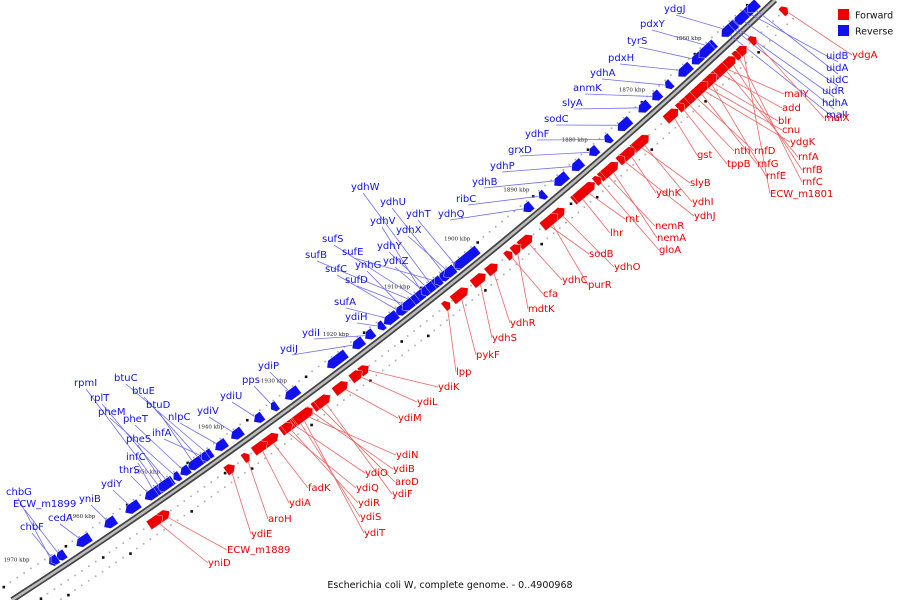  Describe the element at coordinates (410, 418) in the screenshot. I see `gene-label-ydiM: ydiM` at that location.